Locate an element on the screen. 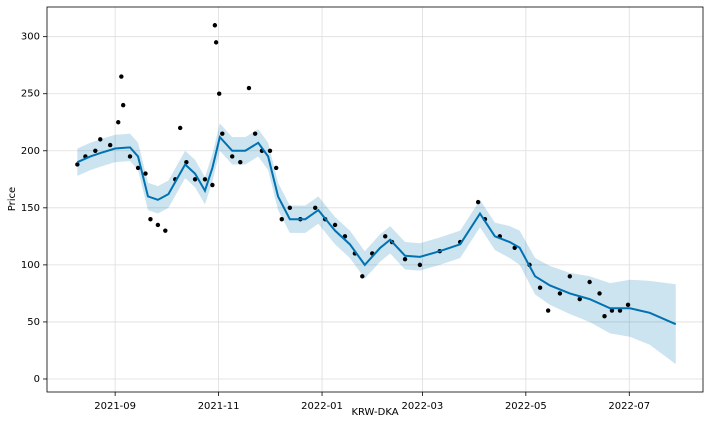 Image resolution: width=712 pixels, height=424 pixels. y-tick-label: 50 is located at coordinates (33, 322).